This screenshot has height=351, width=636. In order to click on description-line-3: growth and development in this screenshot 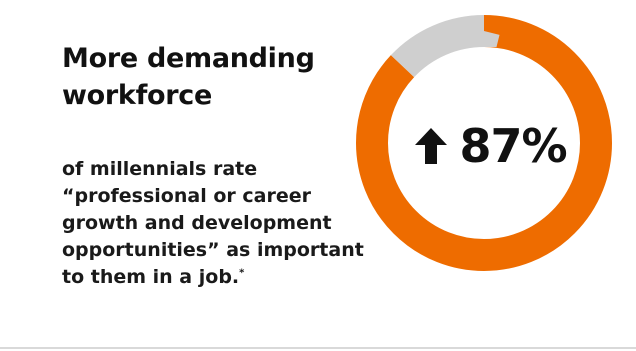, I will do `click(197, 223)`.